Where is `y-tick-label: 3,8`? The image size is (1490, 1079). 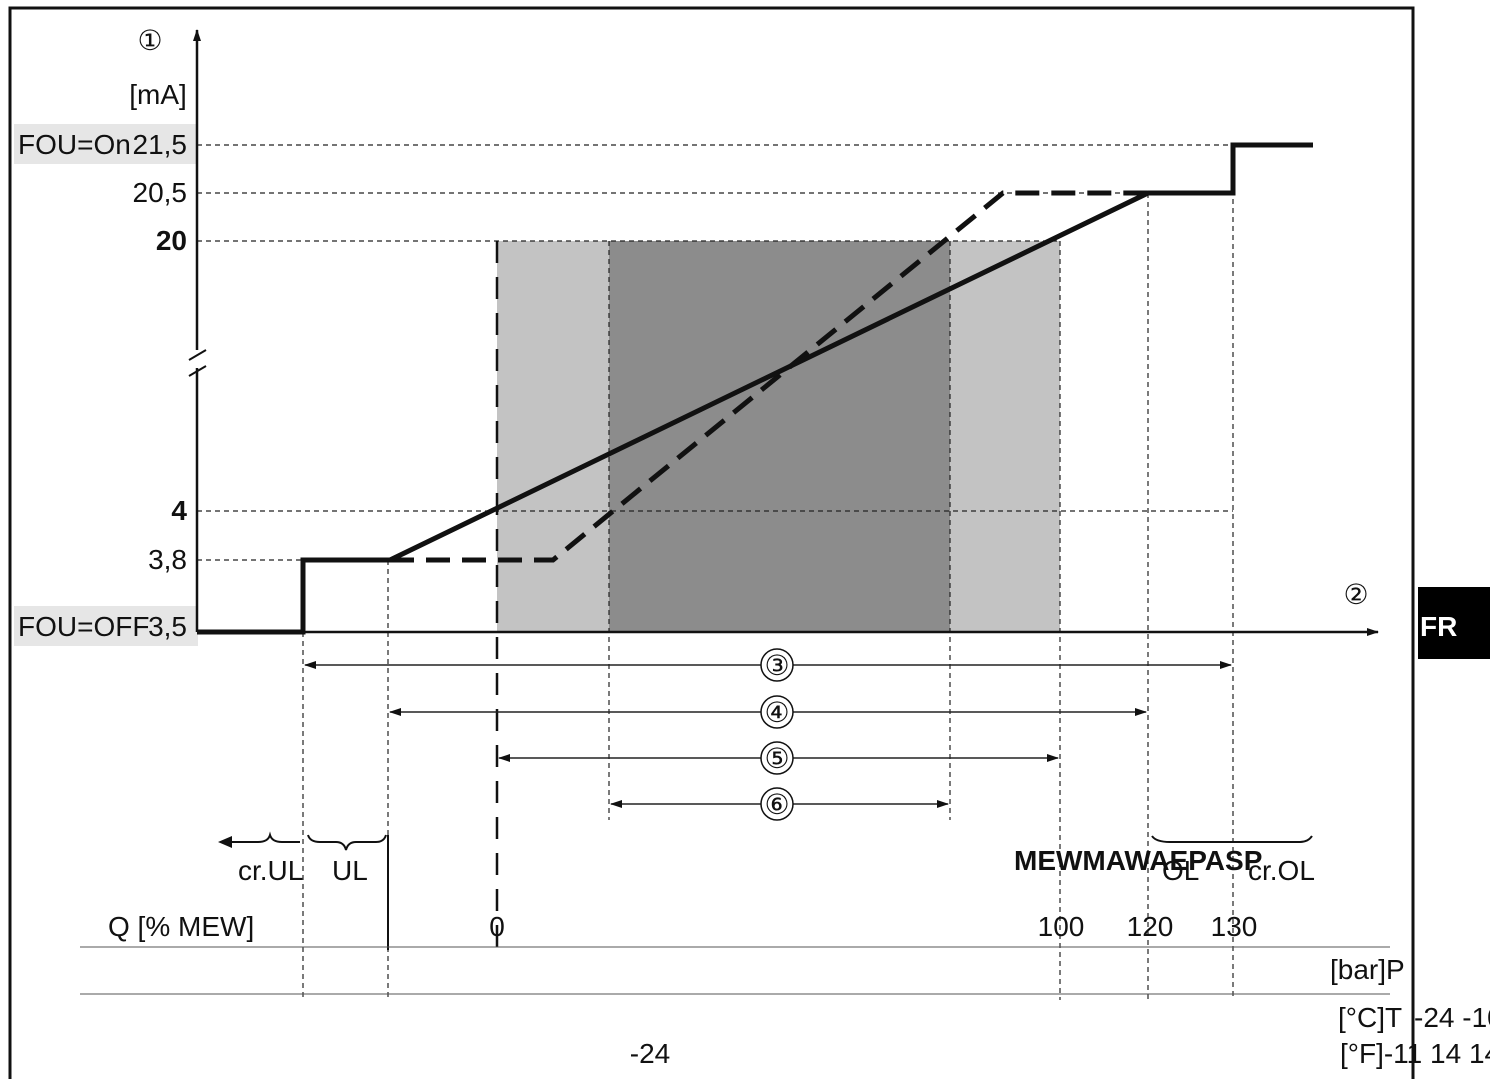
y-tick-label: 3,8 is located at coordinates (167, 559).